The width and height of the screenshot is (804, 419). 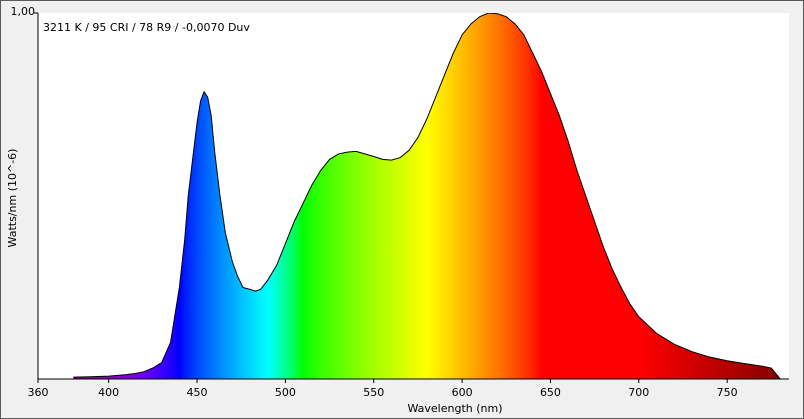 What do you see at coordinates (146, 27) in the screenshot?
I see `chart-annotation: 3211 K / 95 CRI / 78 R9 / -0,0070 Duv` at bounding box center [146, 27].